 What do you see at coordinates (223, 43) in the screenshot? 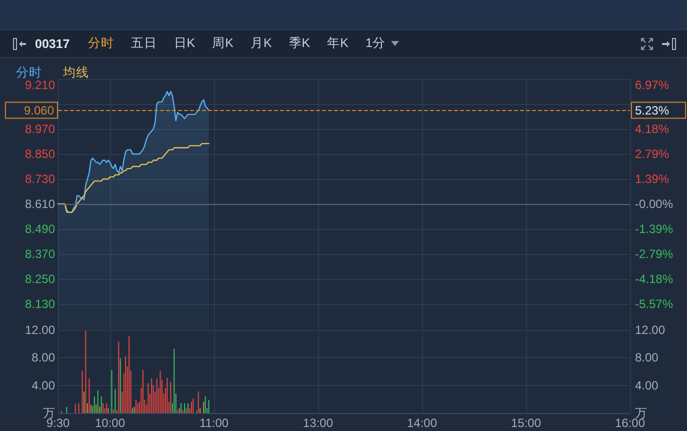
I see `text: 周K` at bounding box center [223, 43].